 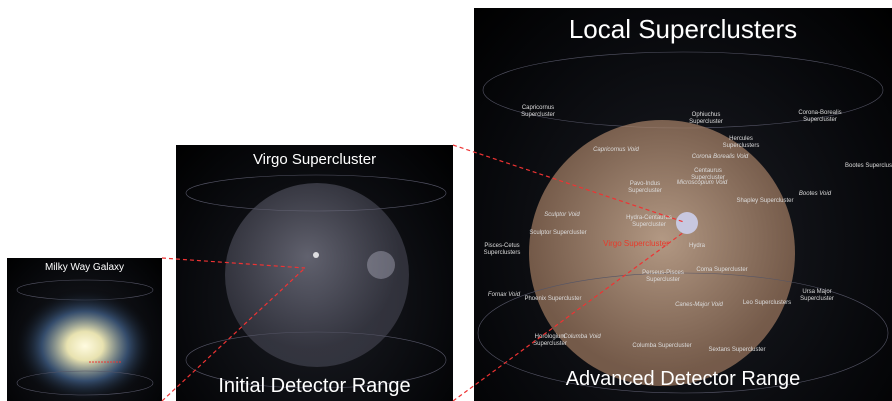 I want to click on region-label: Bootes Void, so click(x=815, y=194).